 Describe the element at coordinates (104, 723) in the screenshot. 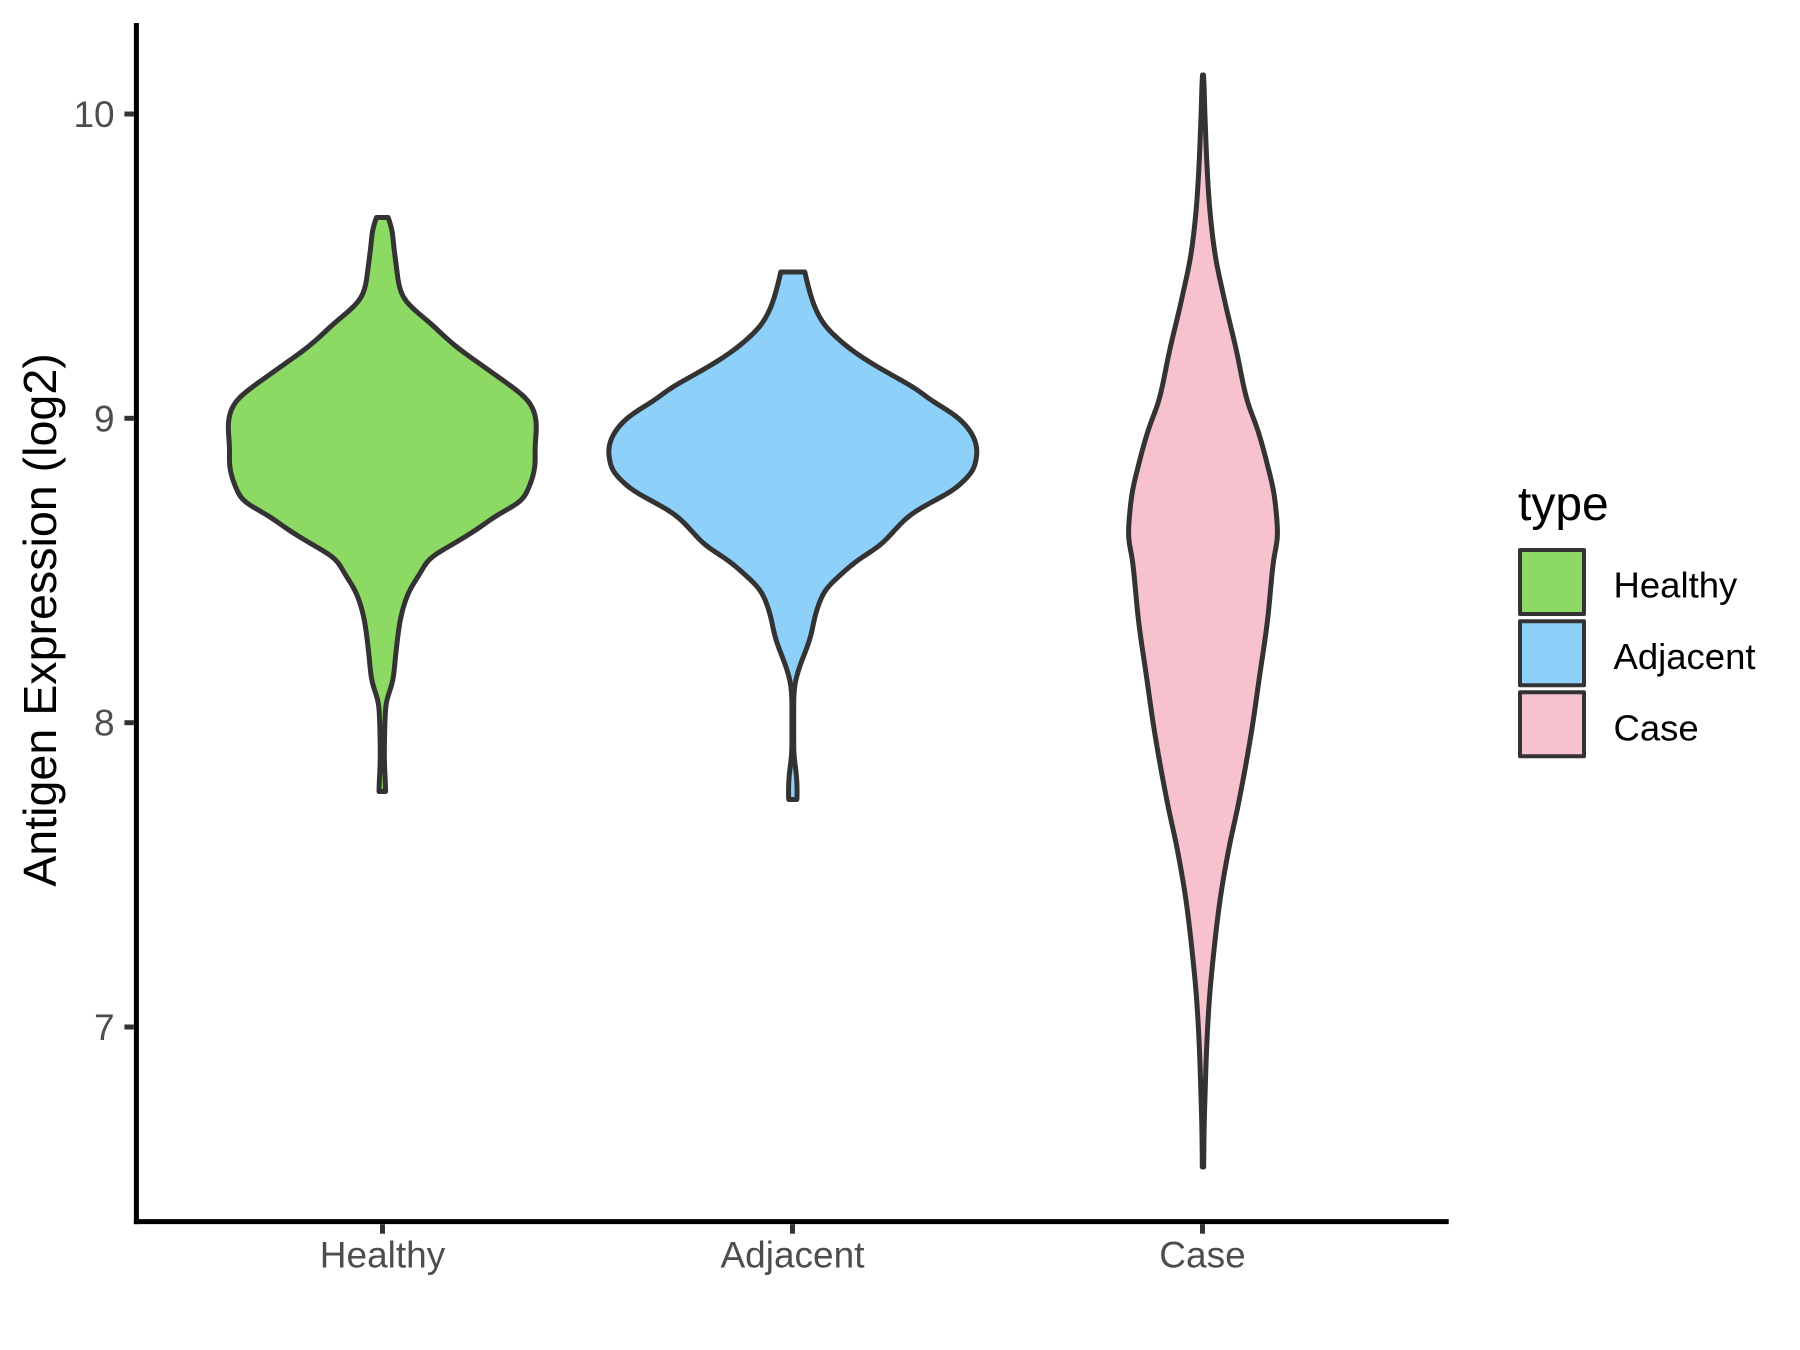

I see `svg-text: 8` at that location.